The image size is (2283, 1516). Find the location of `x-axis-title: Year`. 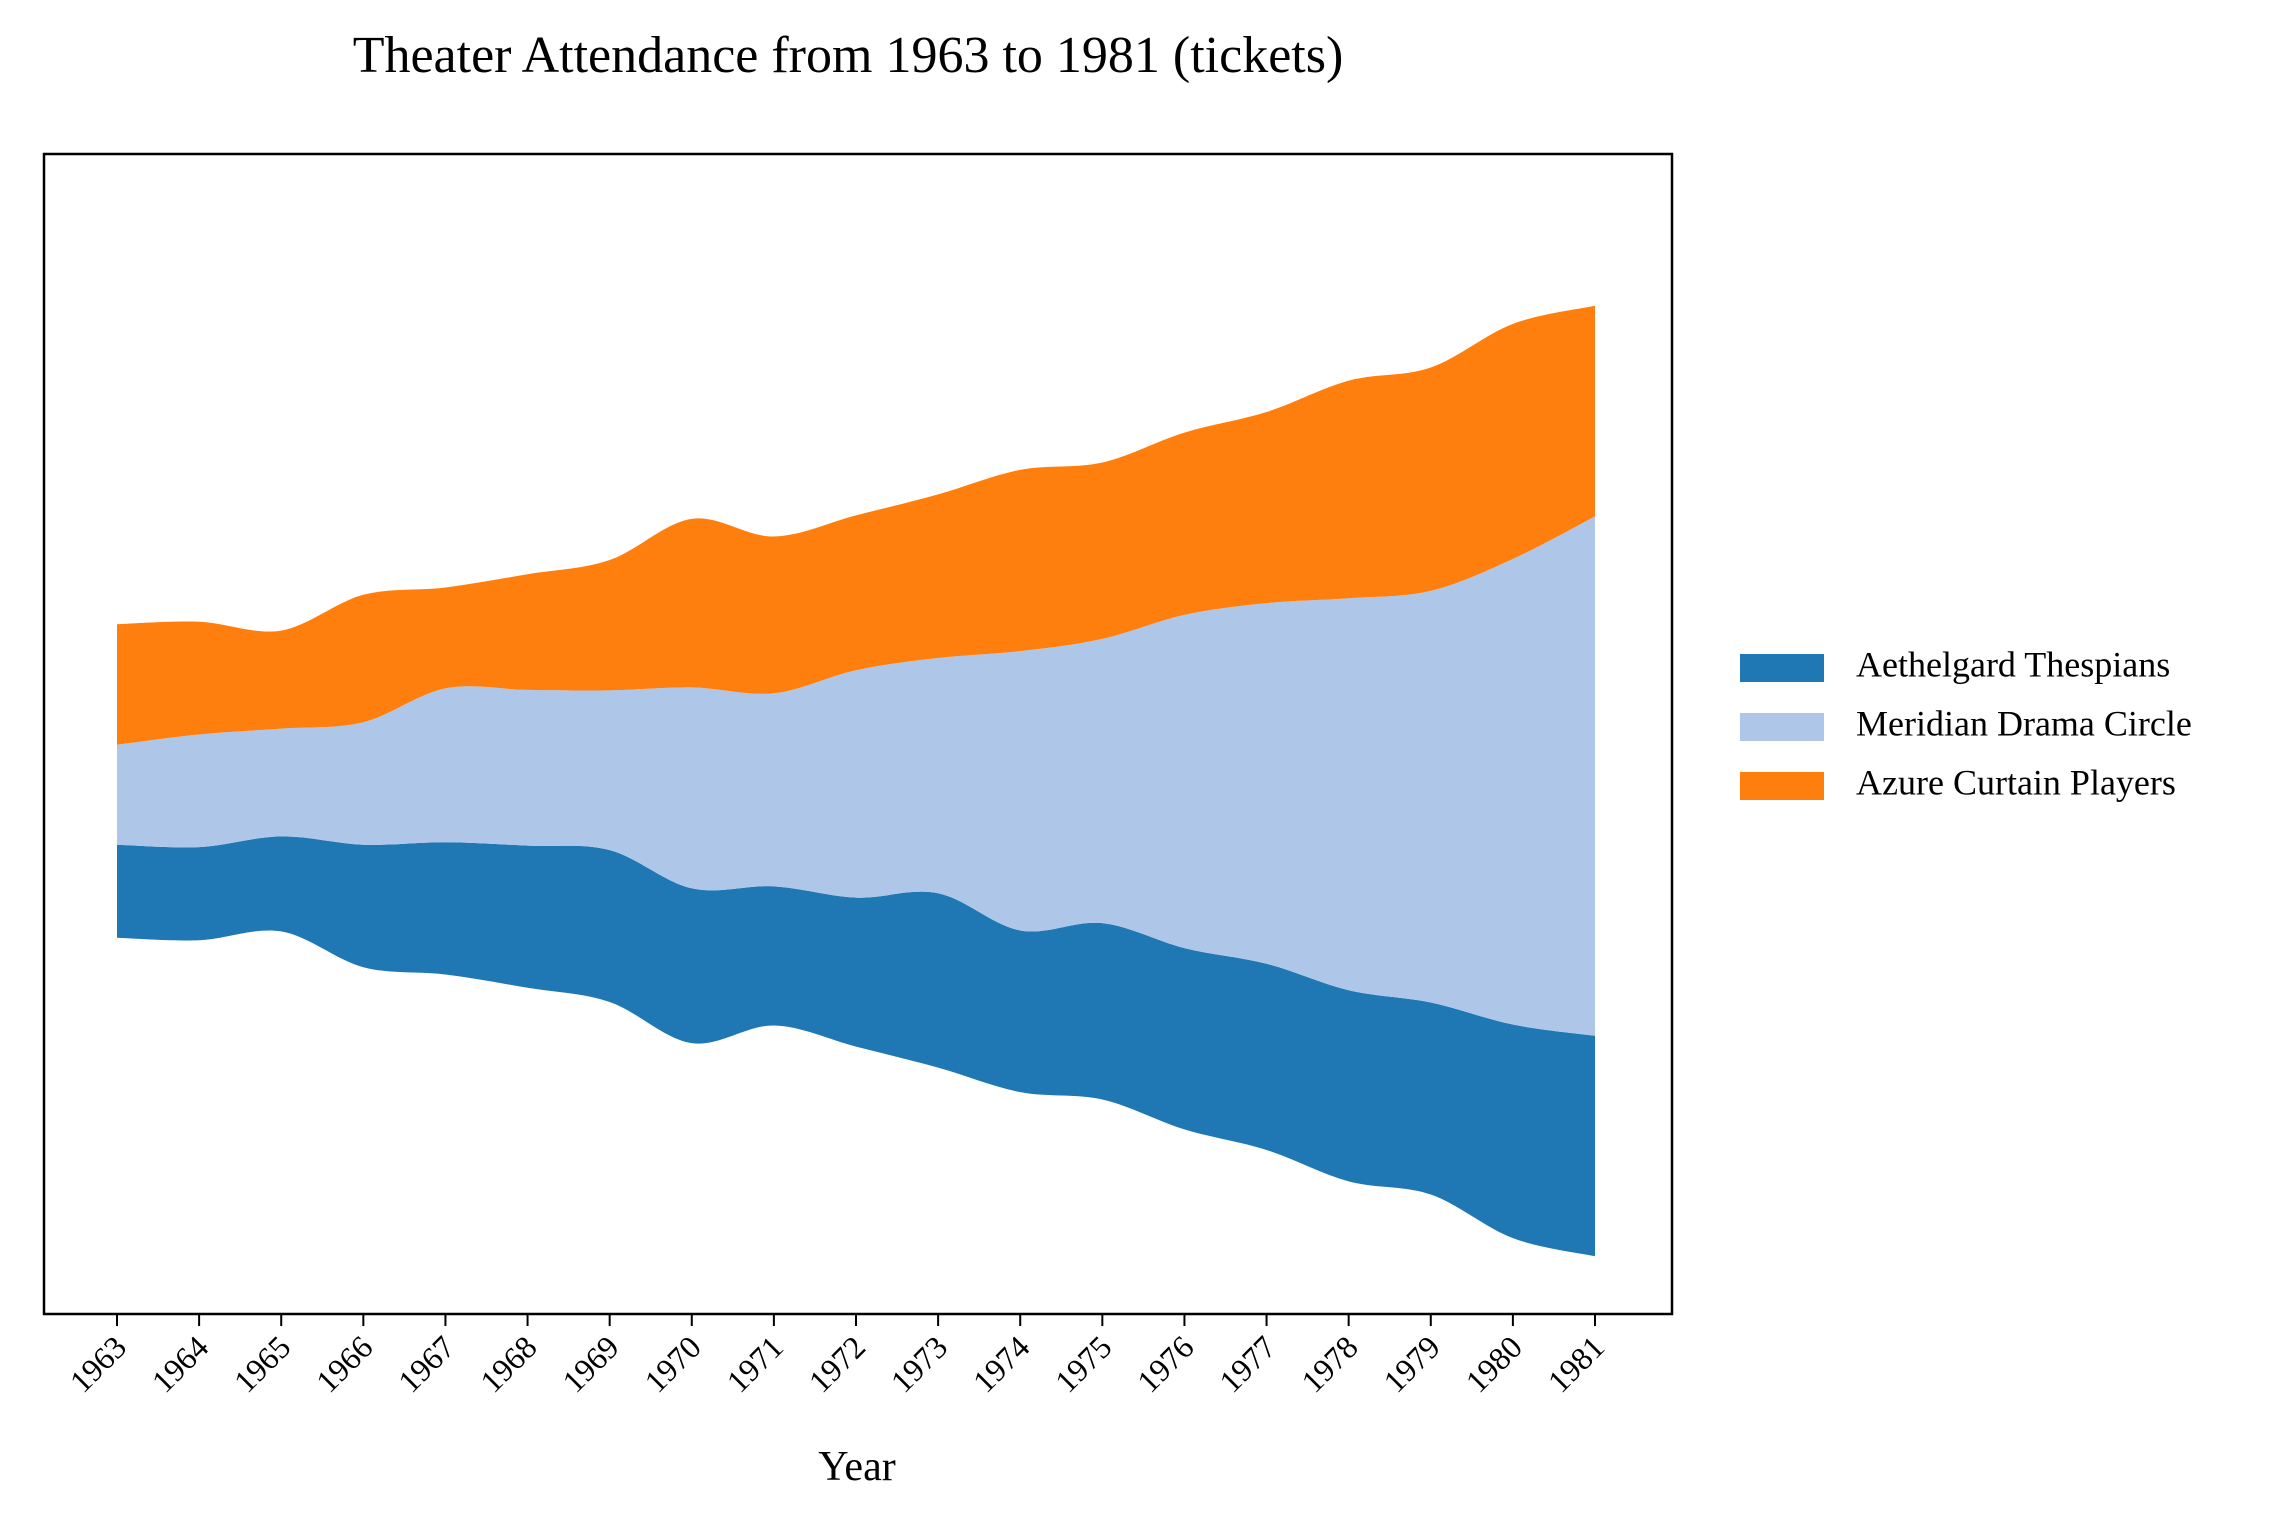

x-axis-title: Year is located at coordinates (856, 1467).